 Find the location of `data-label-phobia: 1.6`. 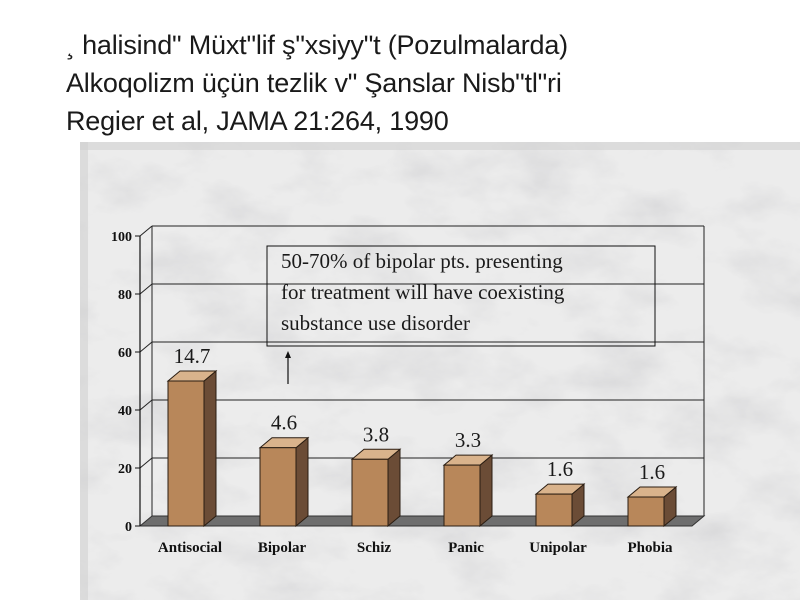

data-label-phobia: 1.6 is located at coordinates (652, 472).